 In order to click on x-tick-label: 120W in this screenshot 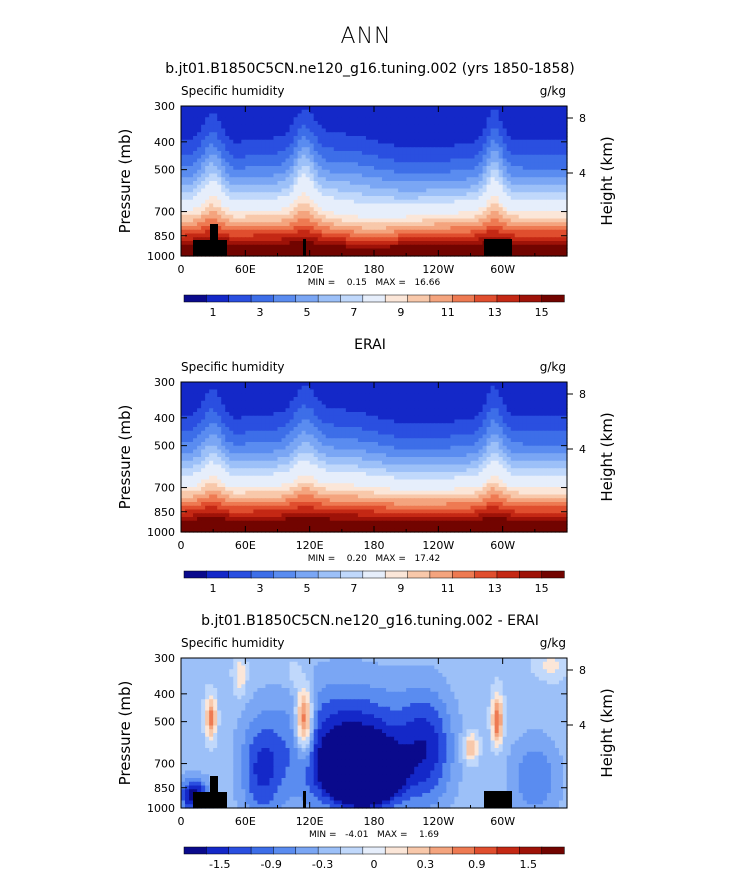, I will do `click(438, 269)`.